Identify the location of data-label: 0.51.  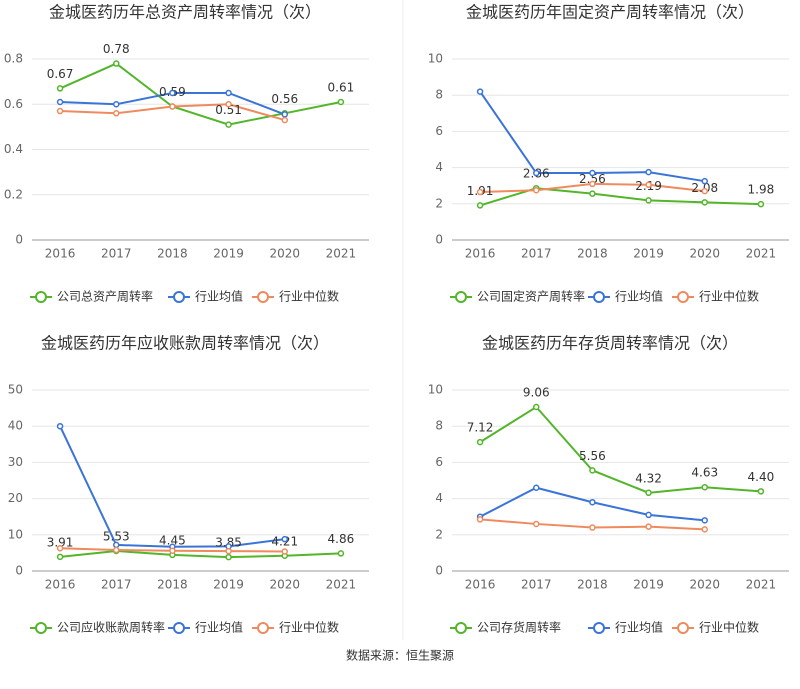
(228, 110).